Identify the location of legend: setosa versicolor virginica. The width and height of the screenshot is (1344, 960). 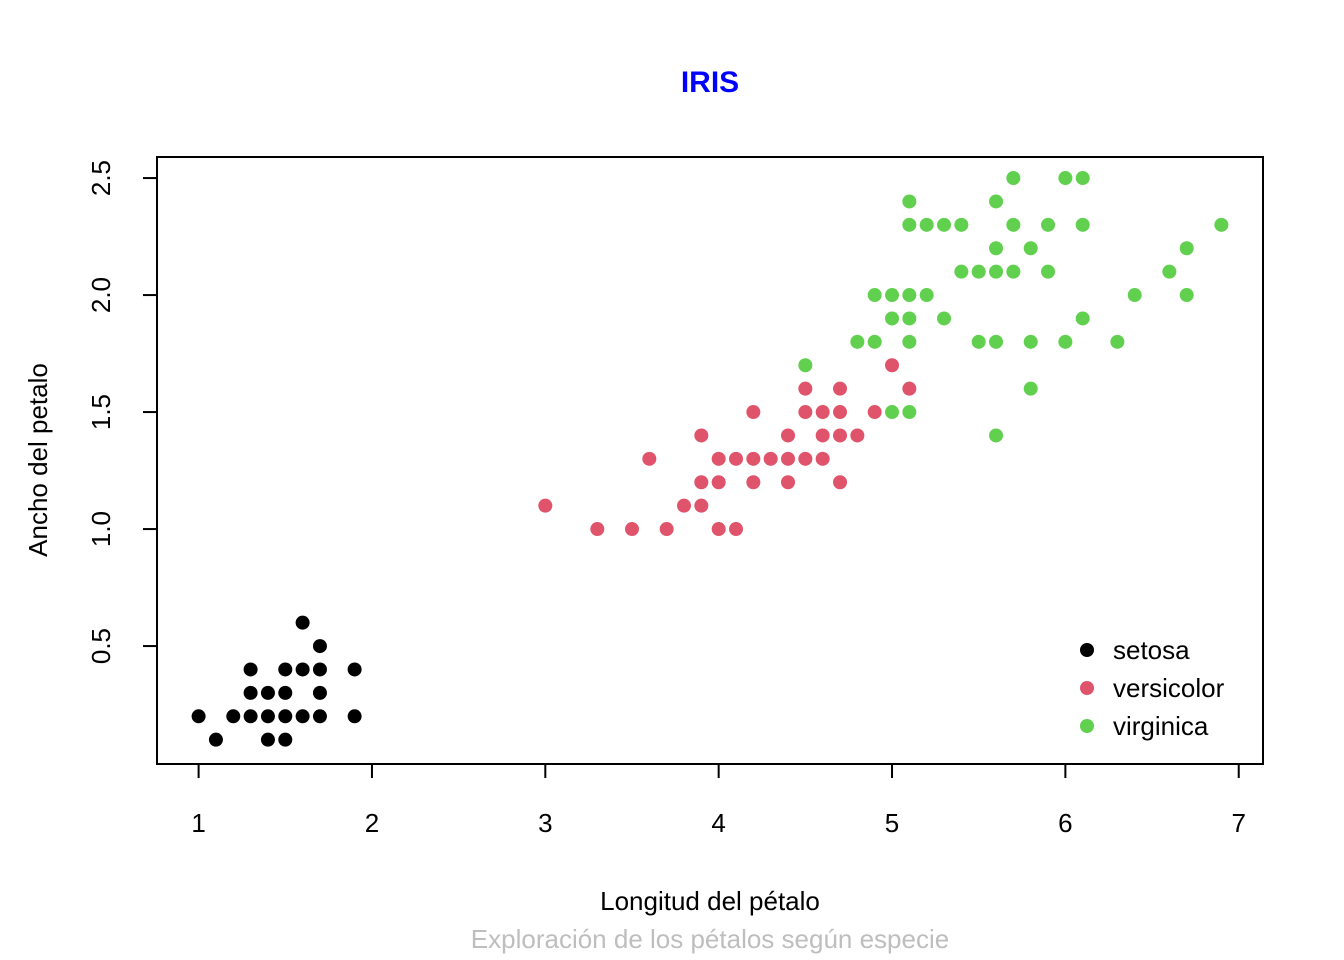
(1152, 688).